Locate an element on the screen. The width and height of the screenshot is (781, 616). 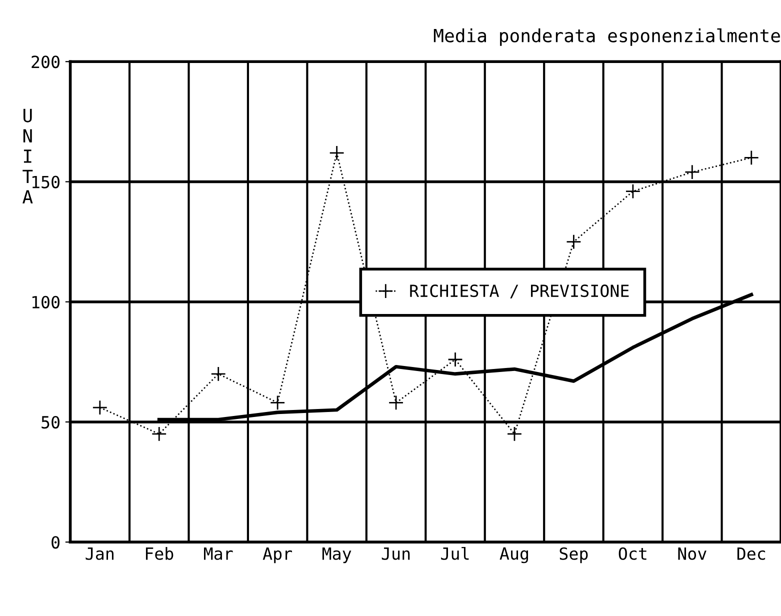
y-axis-title: UNITA is located at coordinates (27, 156).